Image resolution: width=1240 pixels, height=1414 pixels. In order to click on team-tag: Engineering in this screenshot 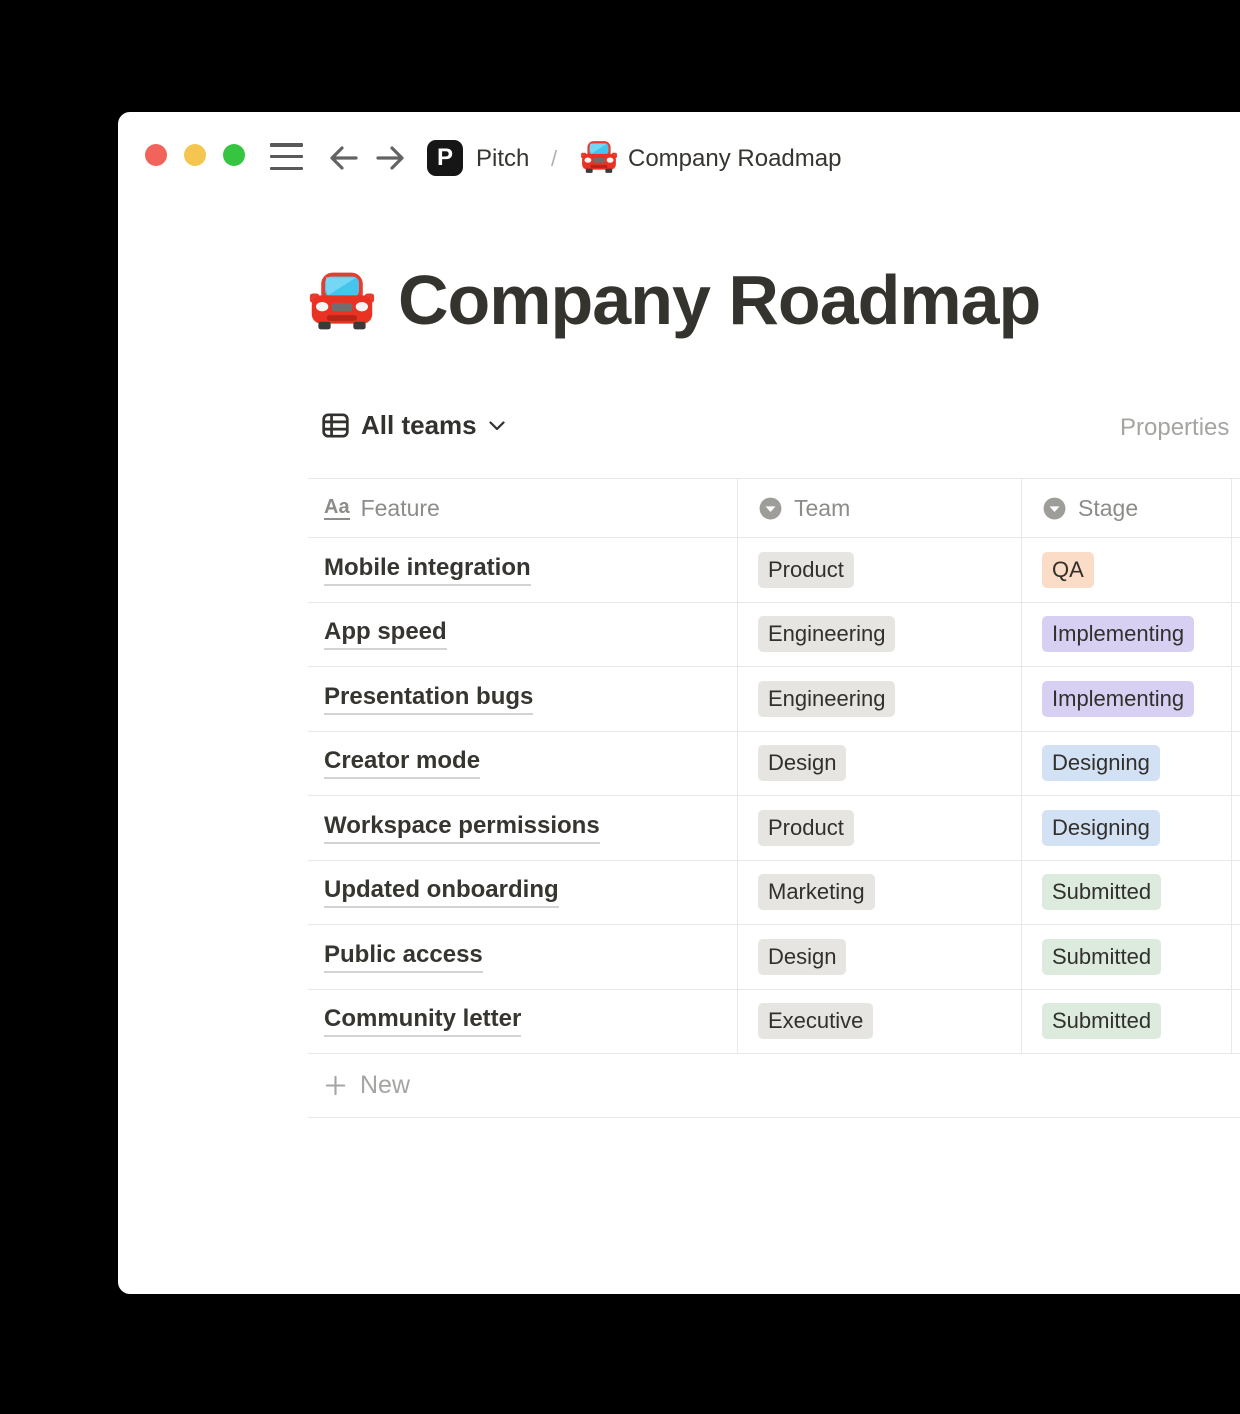, I will do `click(827, 634)`.